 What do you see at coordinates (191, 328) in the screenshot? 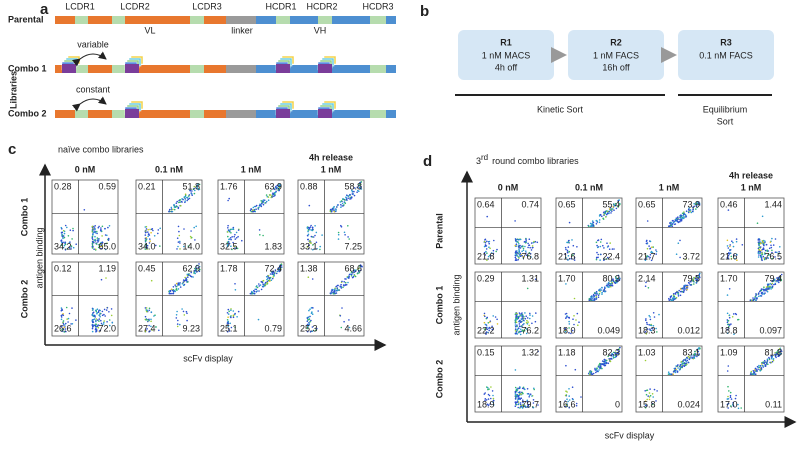
I see `quadrant-value: 9.23` at bounding box center [191, 328].